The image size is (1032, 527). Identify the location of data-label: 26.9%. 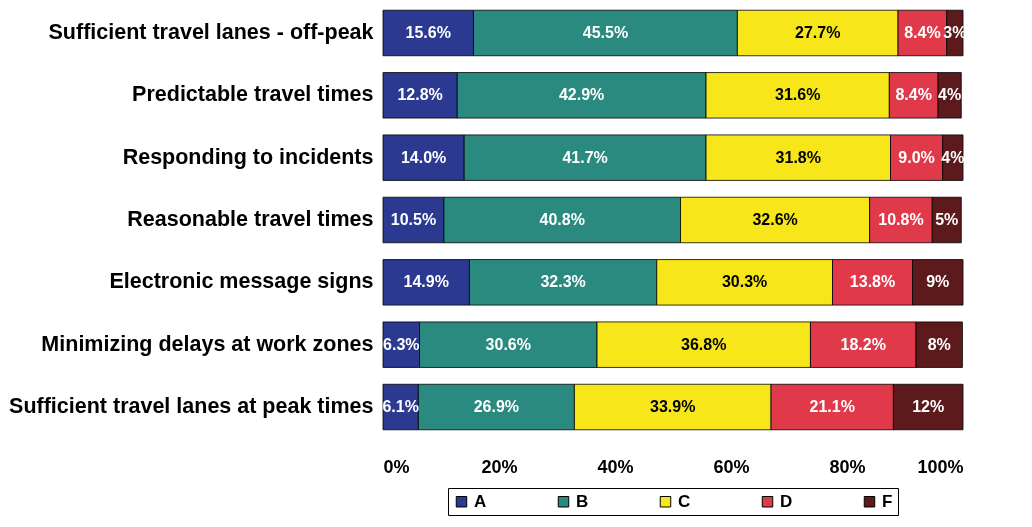
(496, 407).